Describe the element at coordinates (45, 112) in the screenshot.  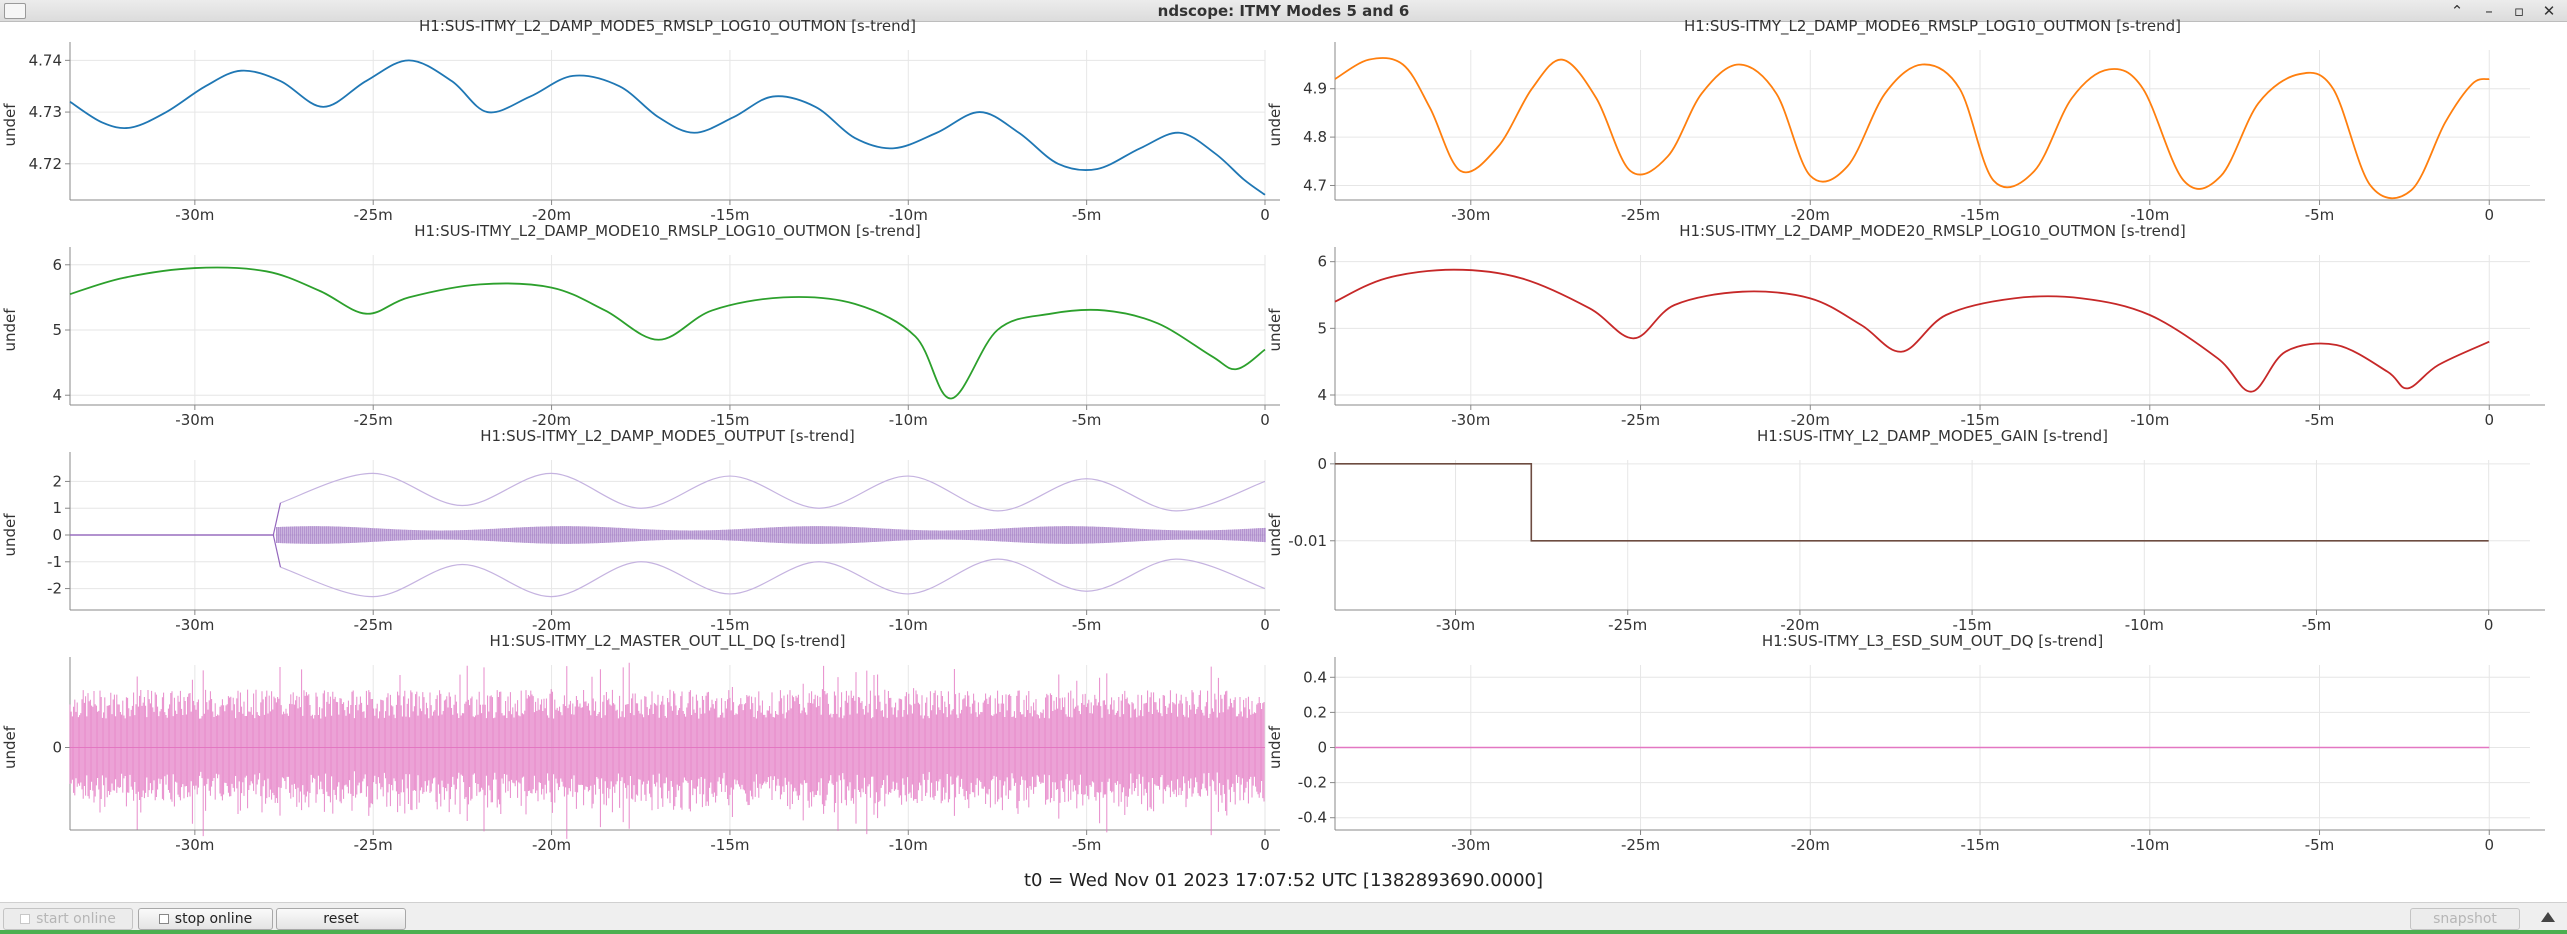
I see `y-tick-label: 4.73` at that location.